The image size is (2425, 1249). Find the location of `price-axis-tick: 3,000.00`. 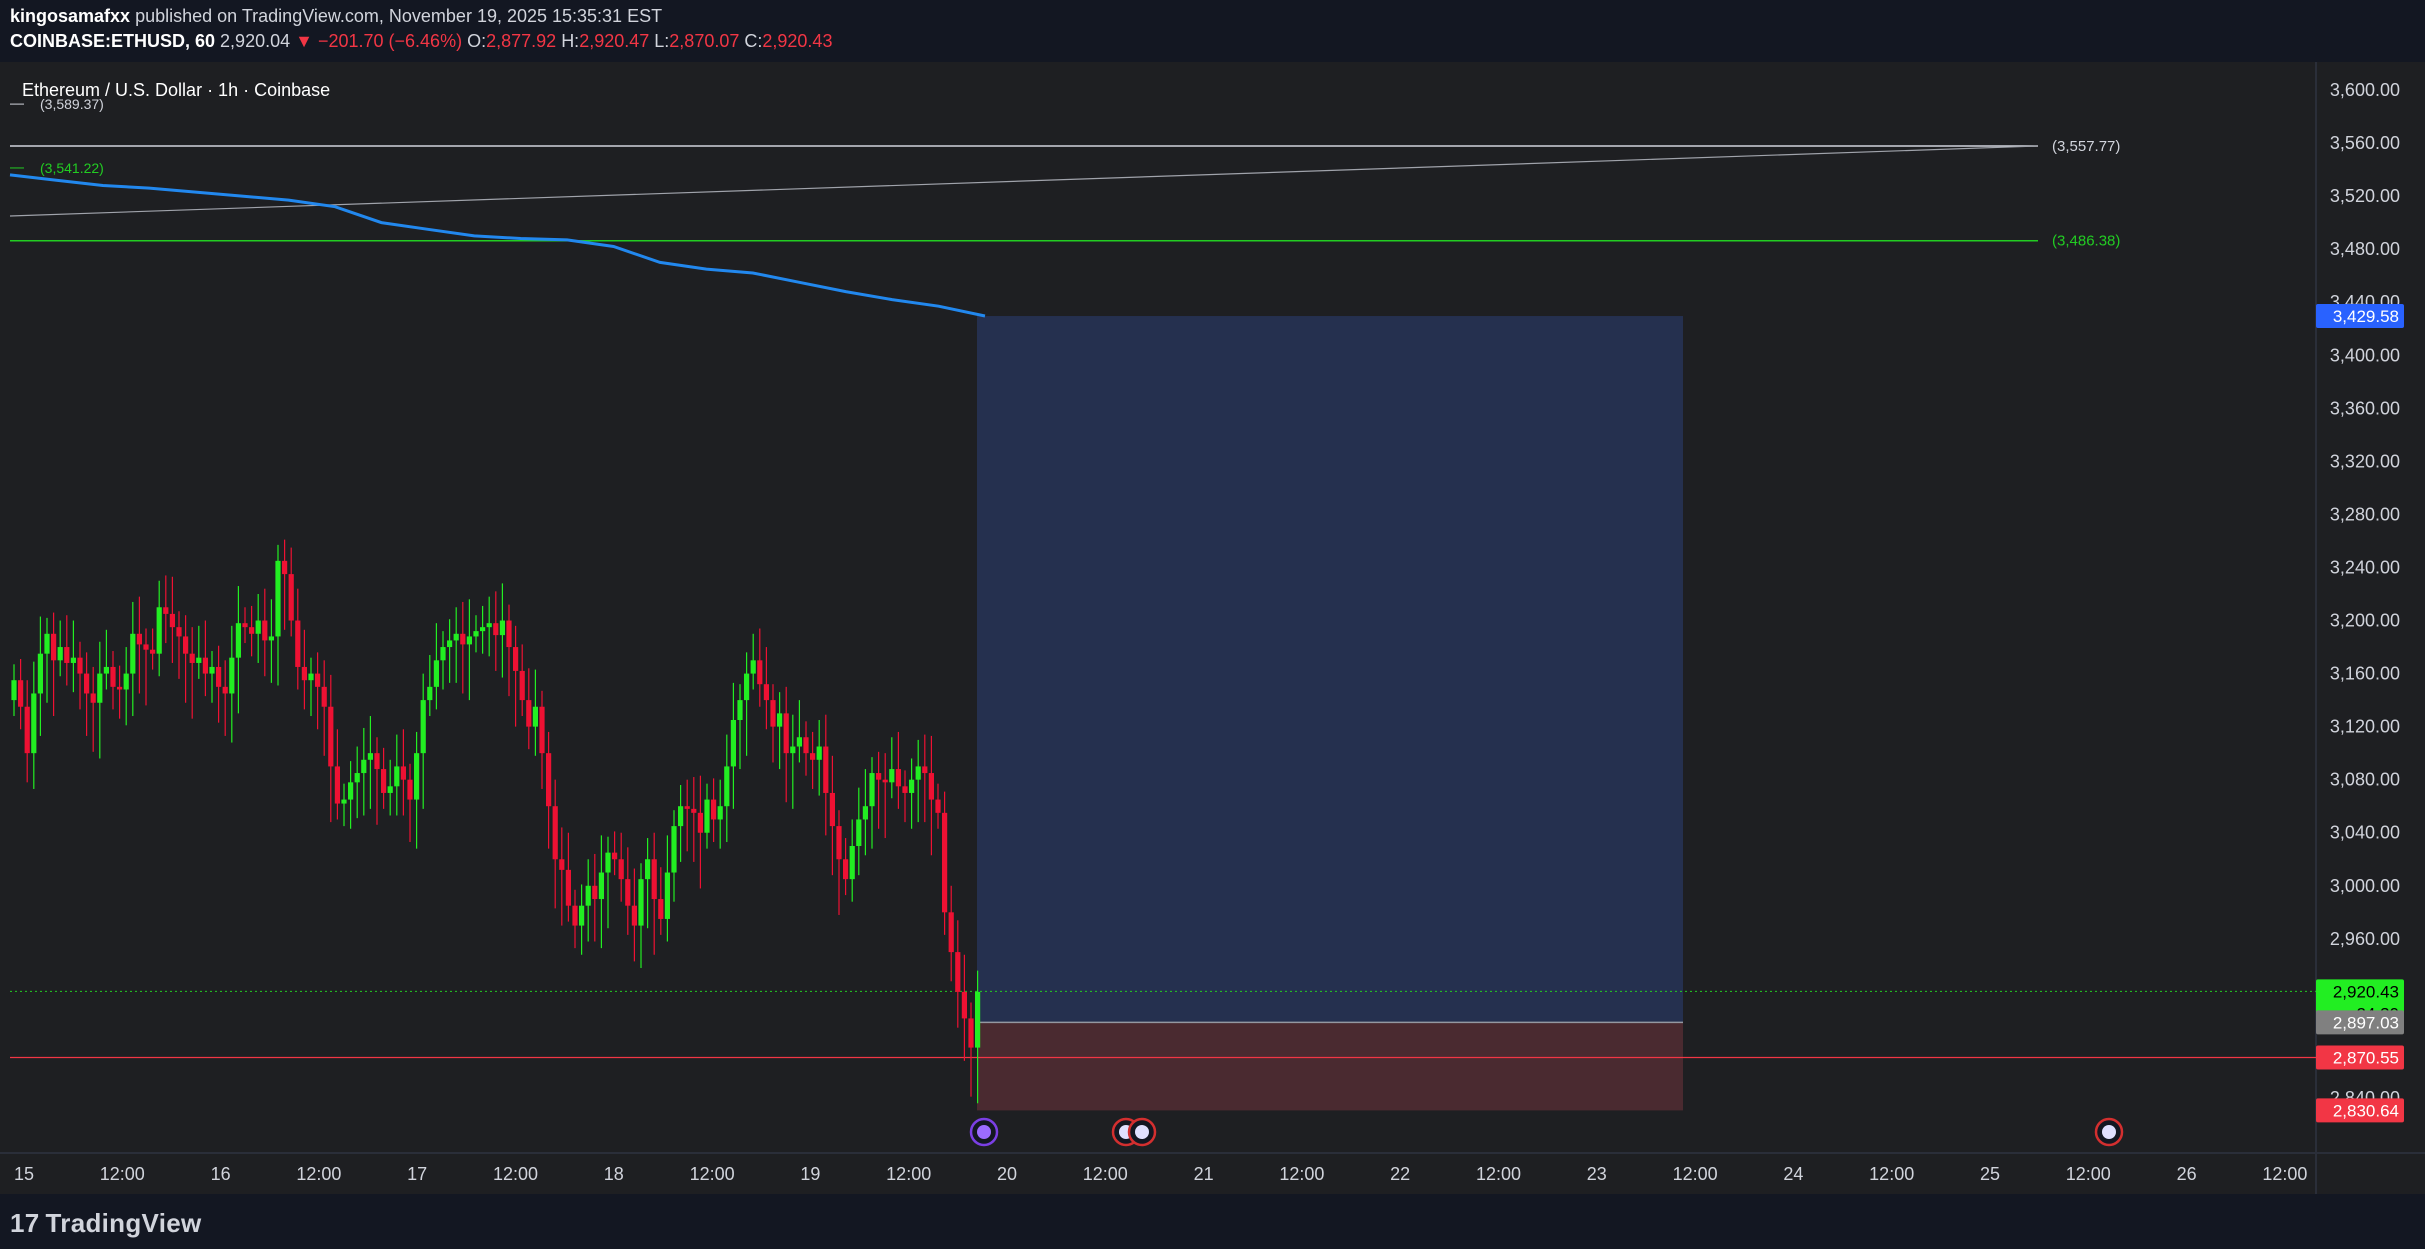

price-axis-tick: 3,000.00 is located at coordinates (2365, 886).